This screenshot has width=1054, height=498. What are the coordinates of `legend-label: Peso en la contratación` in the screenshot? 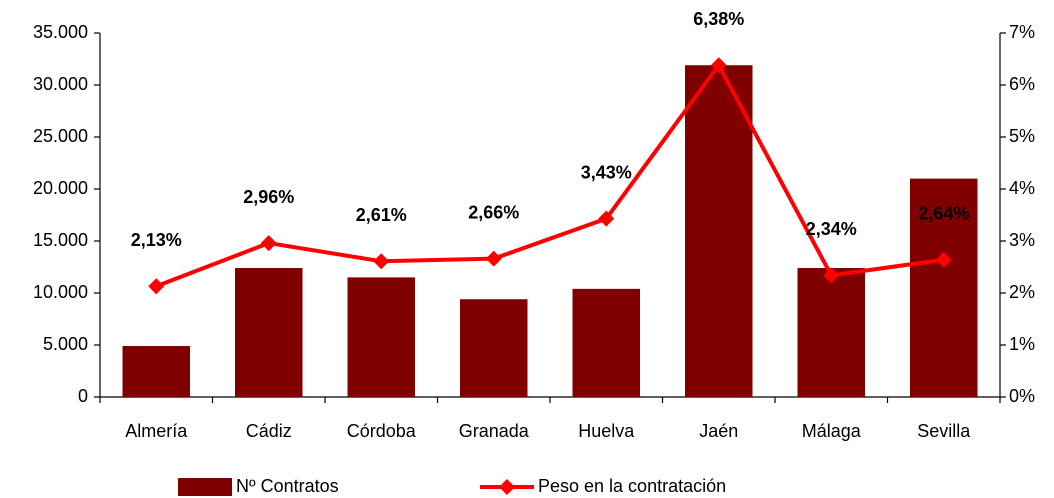 It's located at (632, 486).